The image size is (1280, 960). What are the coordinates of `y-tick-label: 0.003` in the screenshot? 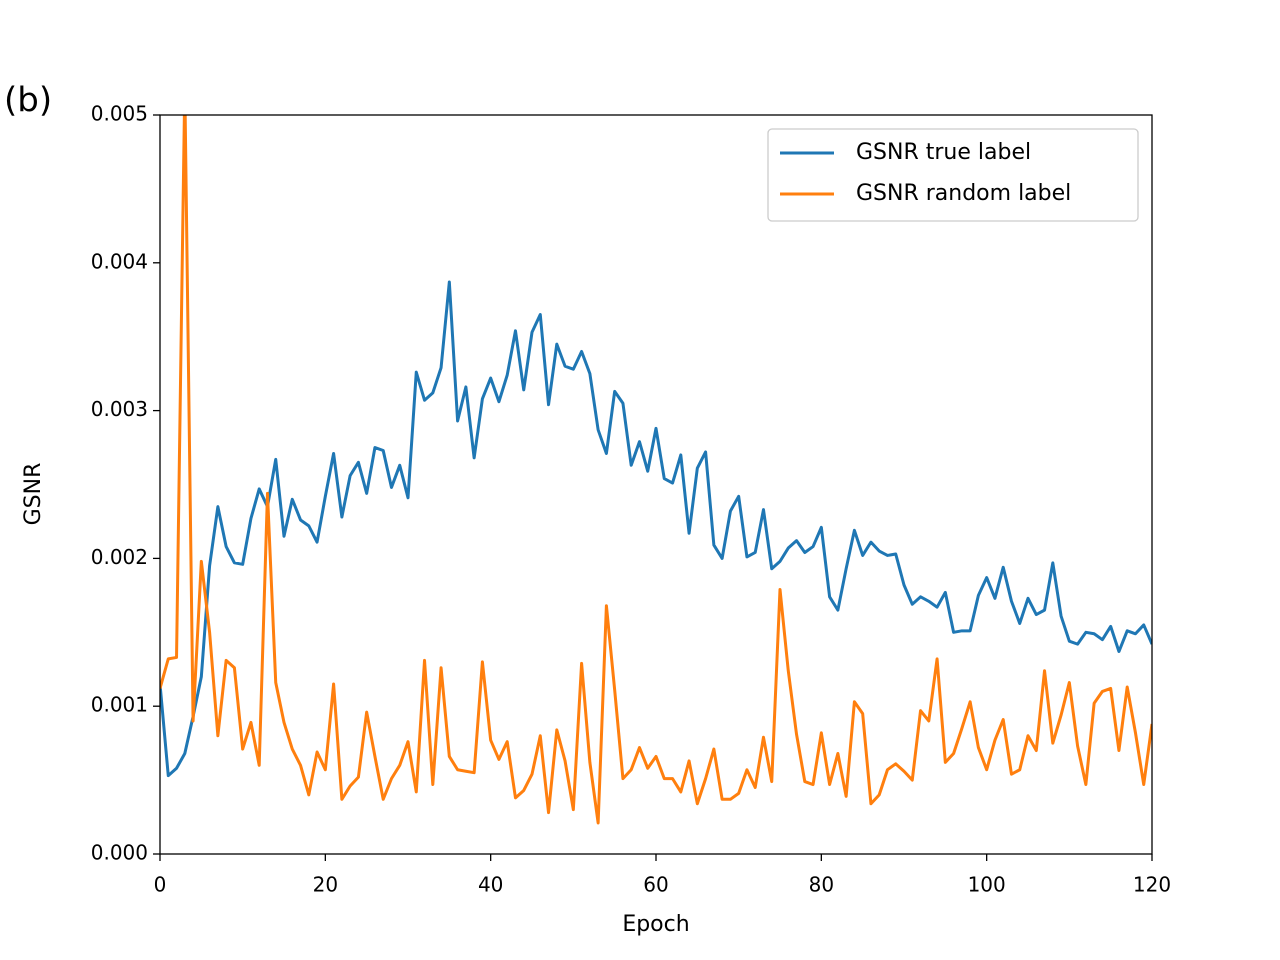 It's located at (119, 409).